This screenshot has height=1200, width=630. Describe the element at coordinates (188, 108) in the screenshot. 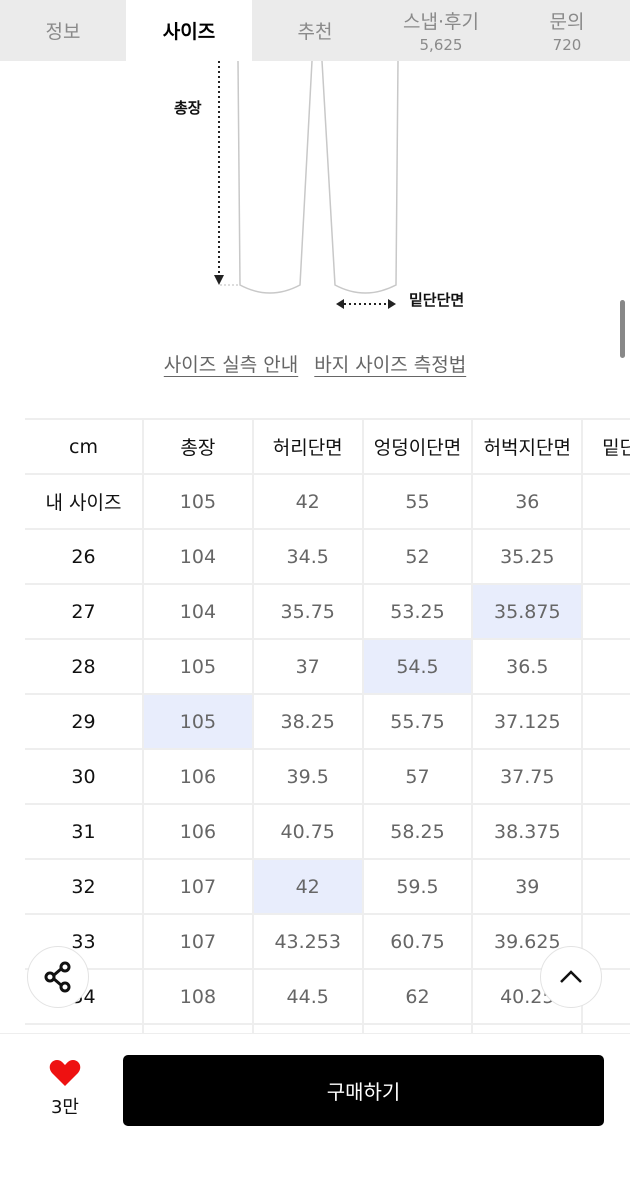

I see `length-label: 총장` at that location.